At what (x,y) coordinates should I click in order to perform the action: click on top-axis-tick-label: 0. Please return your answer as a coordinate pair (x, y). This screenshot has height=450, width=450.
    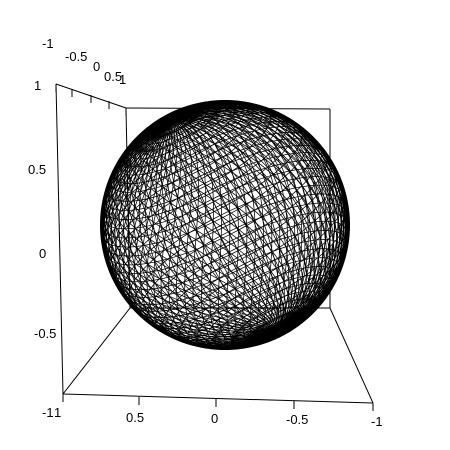
    Looking at the image, I should click on (96, 66).